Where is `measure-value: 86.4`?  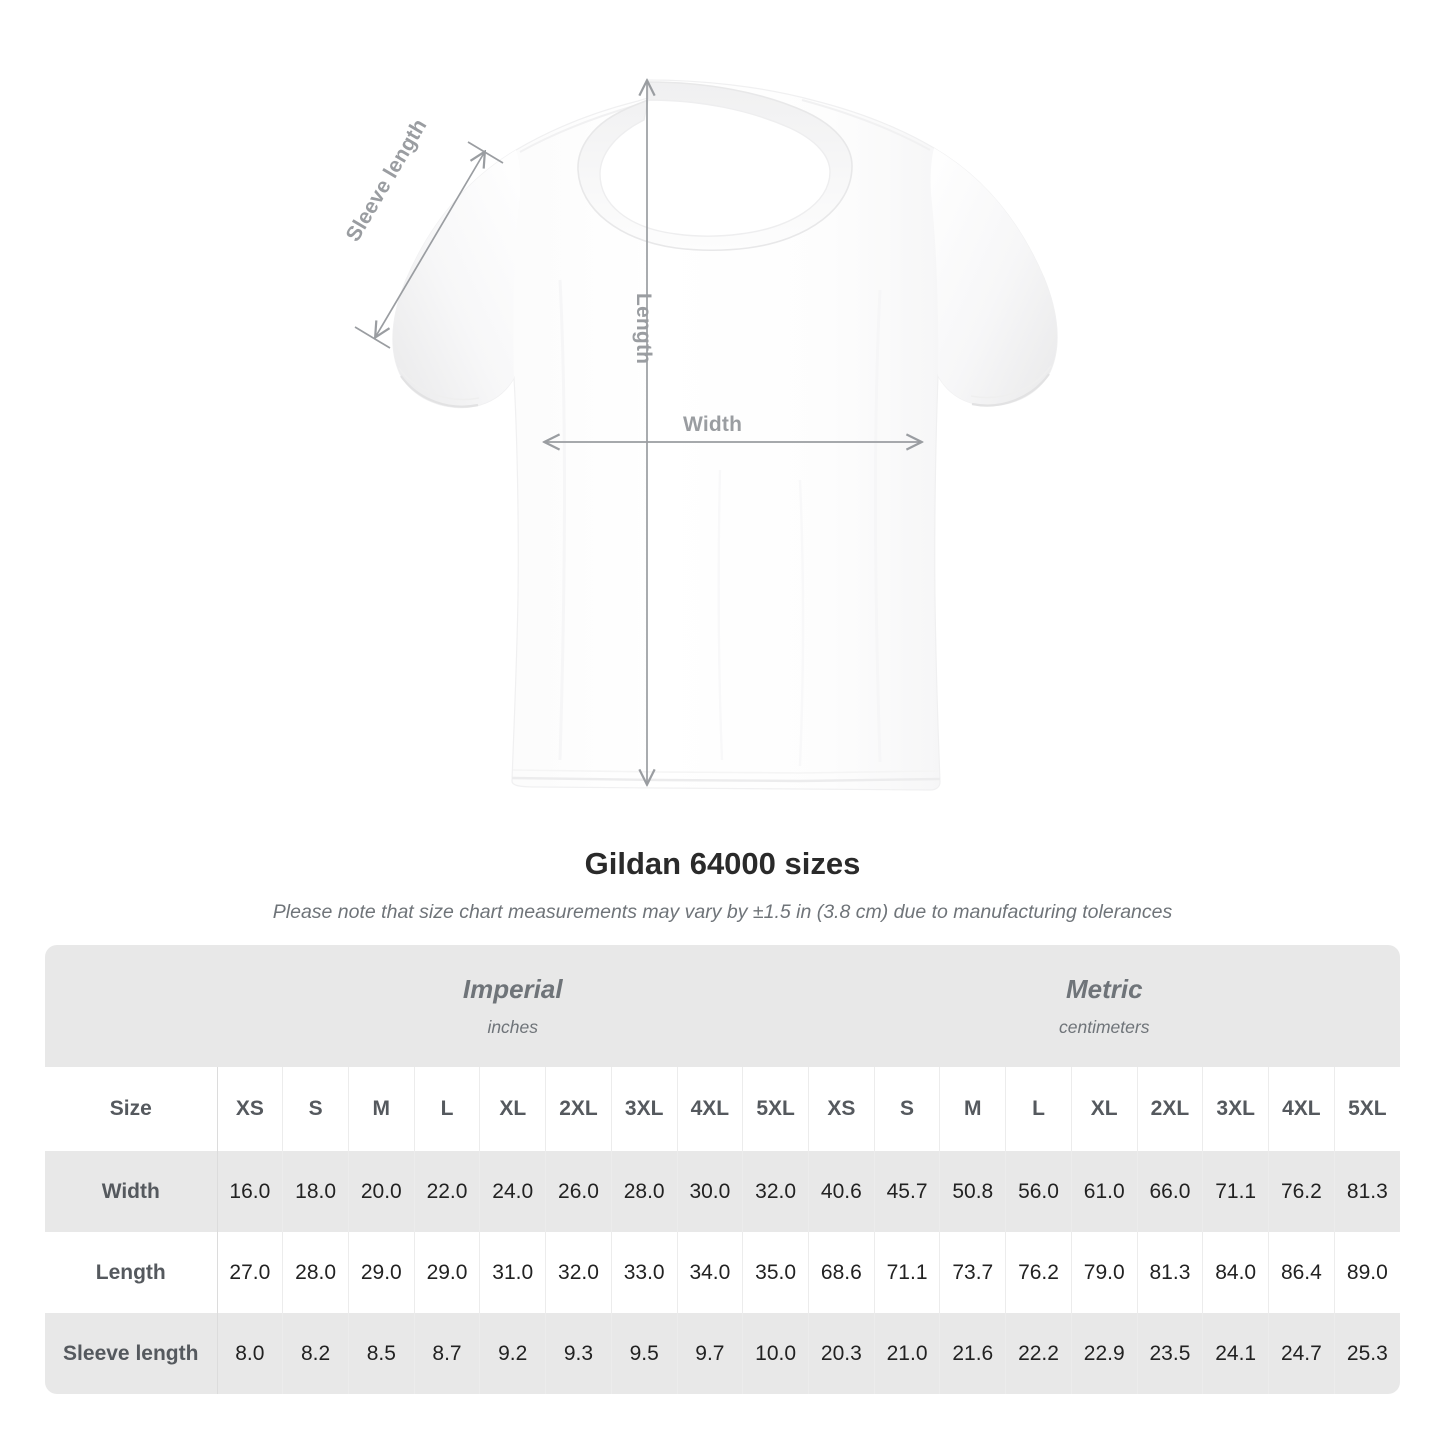
measure-value: 86.4 is located at coordinates (1301, 1272).